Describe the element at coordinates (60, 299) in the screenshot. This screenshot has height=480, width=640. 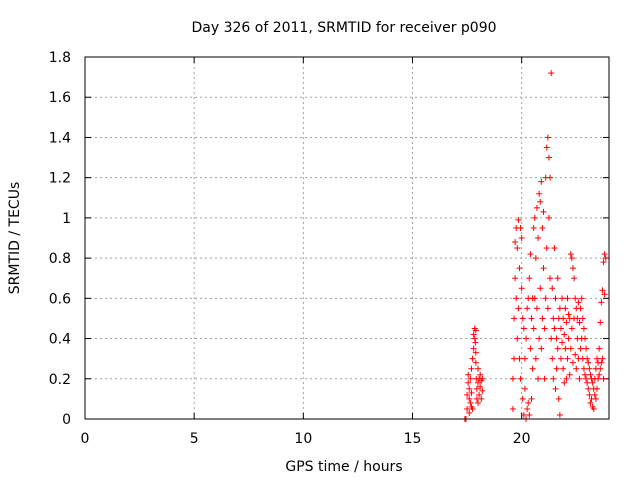
I see `y-tick-label: 0.6` at that location.